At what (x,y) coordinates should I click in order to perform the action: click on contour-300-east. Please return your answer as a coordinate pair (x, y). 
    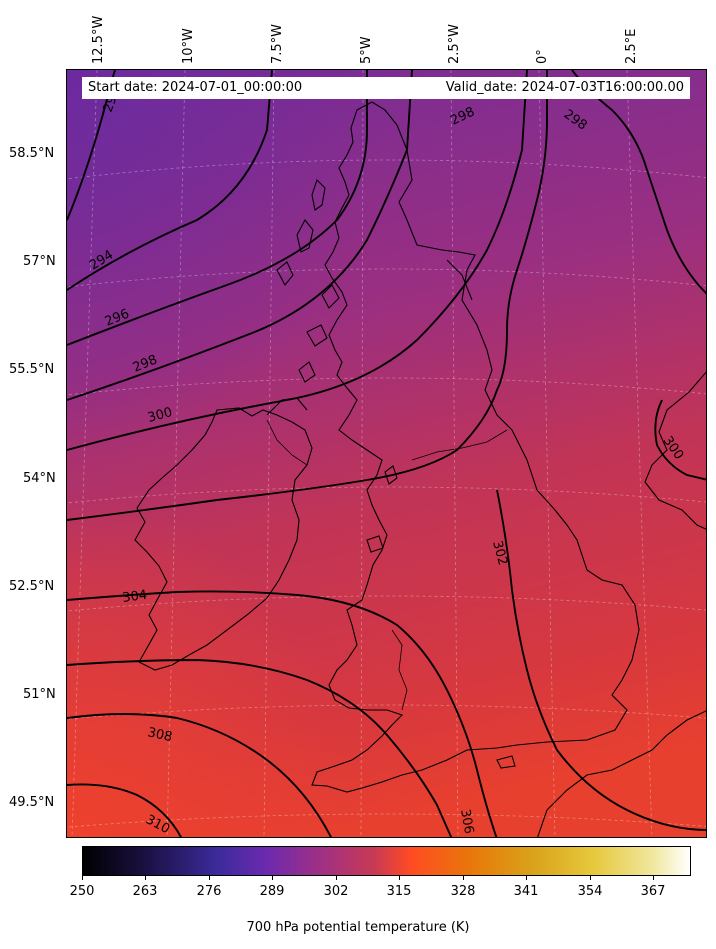
    Looking at the image, I should click on (680, 440).